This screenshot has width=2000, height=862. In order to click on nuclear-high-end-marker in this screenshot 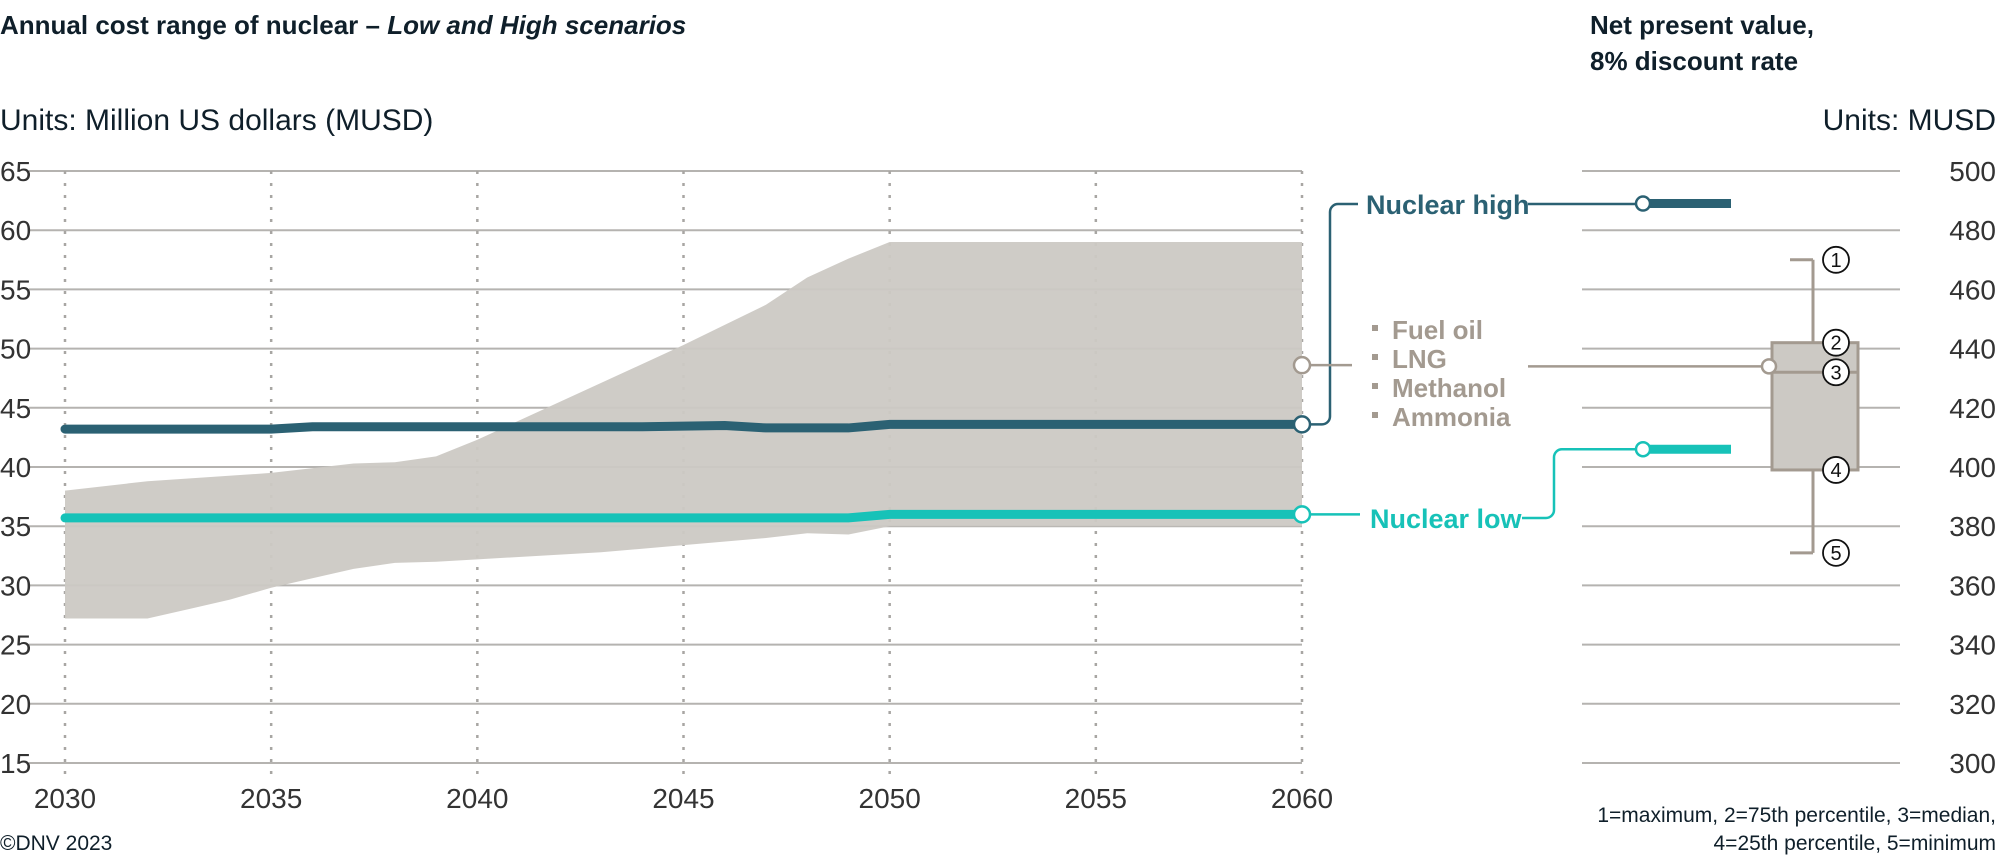, I will do `click(1302, 424)`.